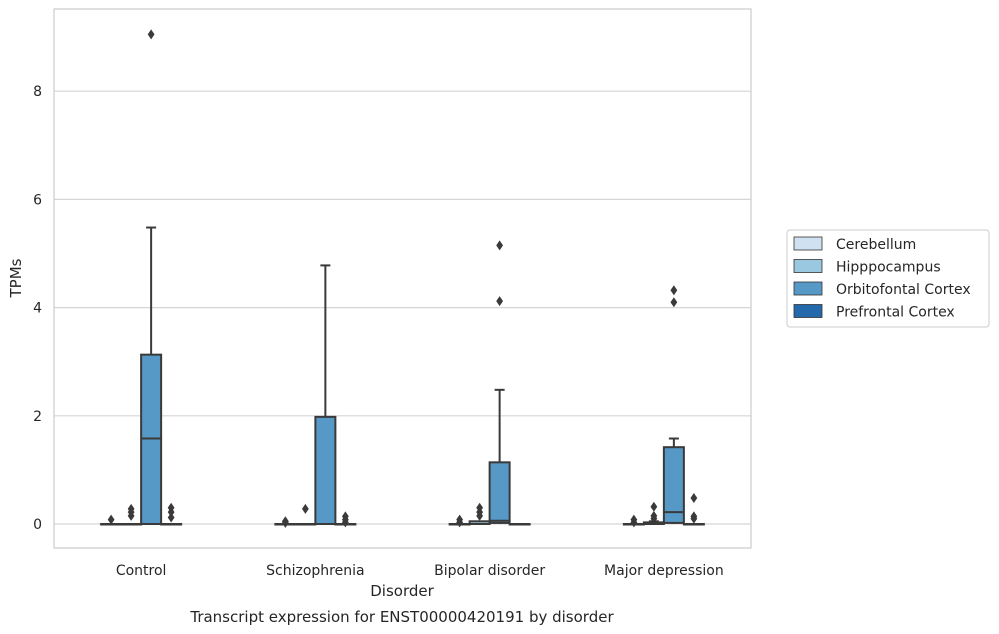 The width and height of the screenshot is (999, 634). Describe the element at coordinates (895, 313) in the screenshot. I see `legend-label: Prefrontal Cortex` at that location.